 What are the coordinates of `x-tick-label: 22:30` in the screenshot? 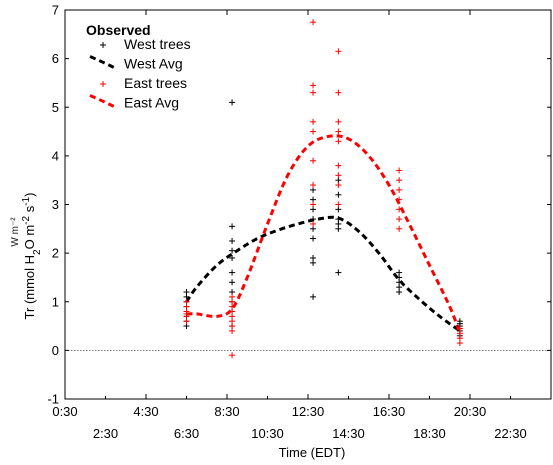 It's located at (510, 433).